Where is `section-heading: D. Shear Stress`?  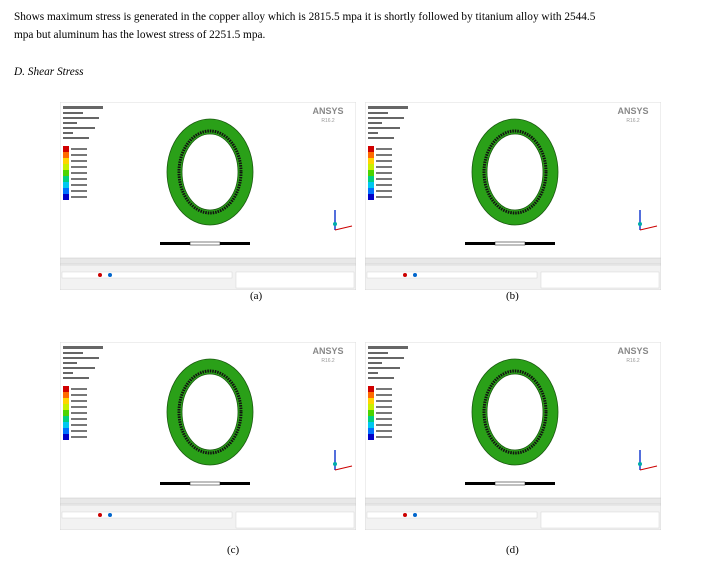
section-heading: D. Shear Stress is located at coordinates (49, 72).